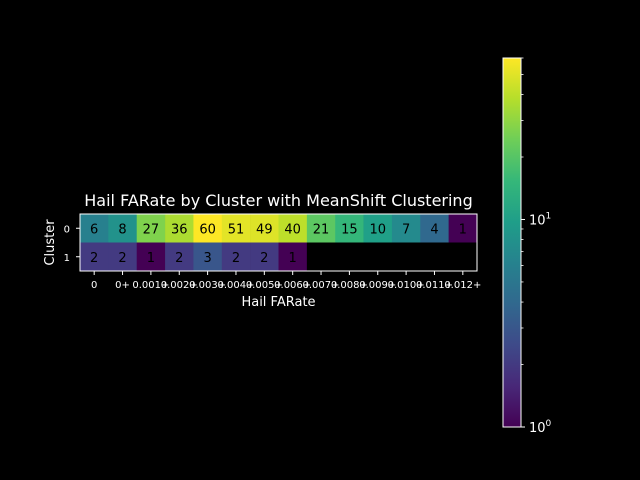 This screenshot has width=640, height=480. I want to click on x-tick-label: 0, so click(94, 285).